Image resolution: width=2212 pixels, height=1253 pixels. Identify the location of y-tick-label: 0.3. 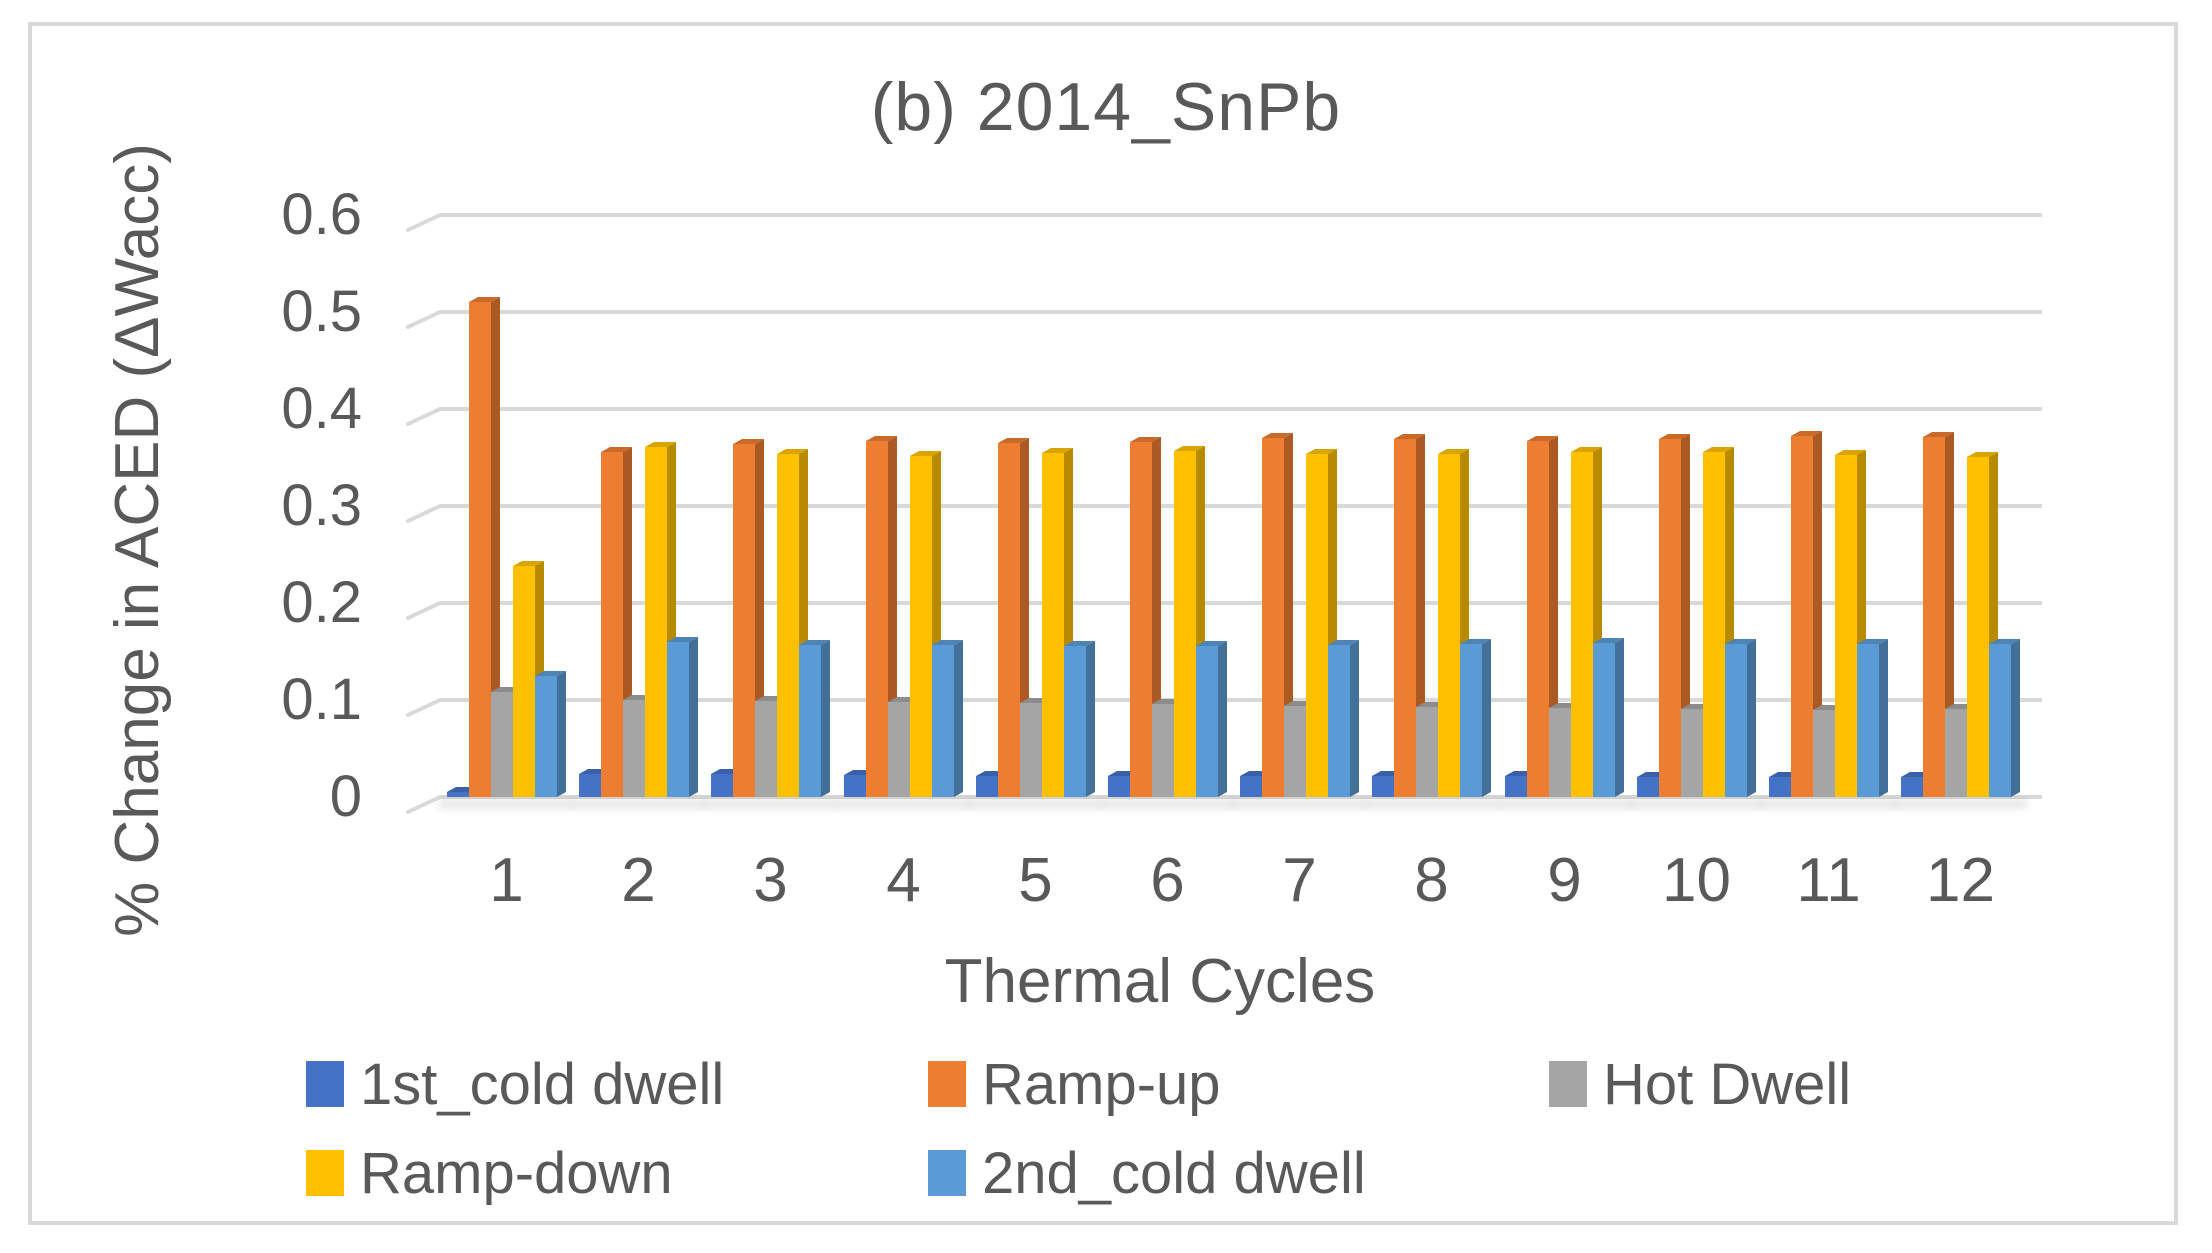
(321, 505).